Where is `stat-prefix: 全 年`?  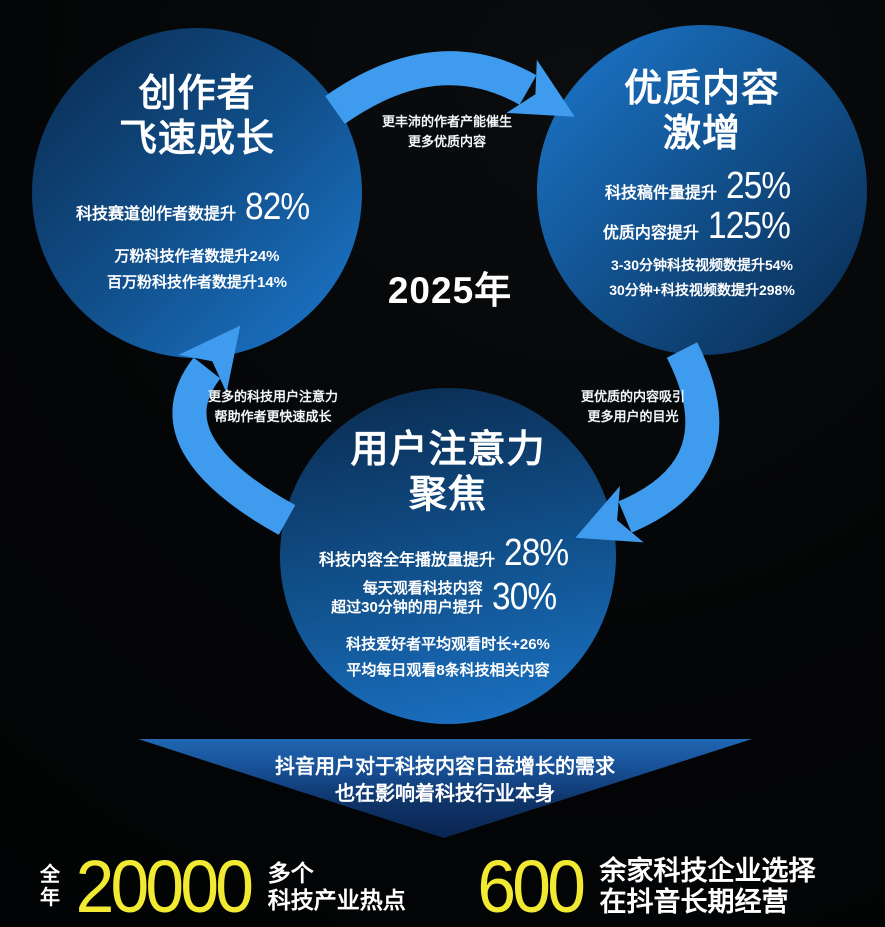
stat-prefix: 全 年 is located at coordinates (50, 887).